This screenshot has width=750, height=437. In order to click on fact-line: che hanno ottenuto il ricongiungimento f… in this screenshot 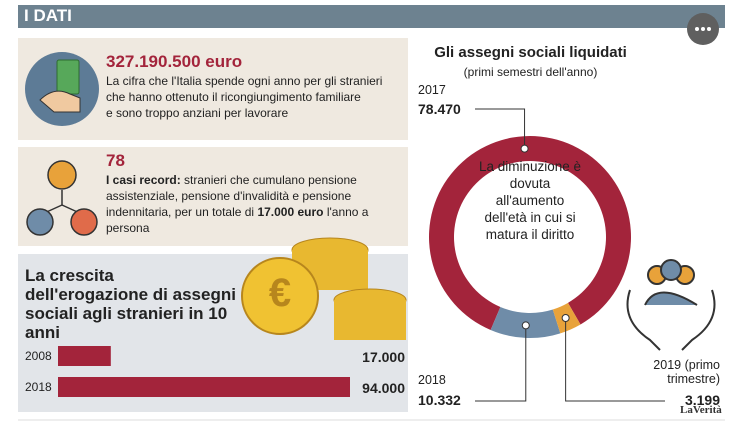, I will do `click(233, 97)`.